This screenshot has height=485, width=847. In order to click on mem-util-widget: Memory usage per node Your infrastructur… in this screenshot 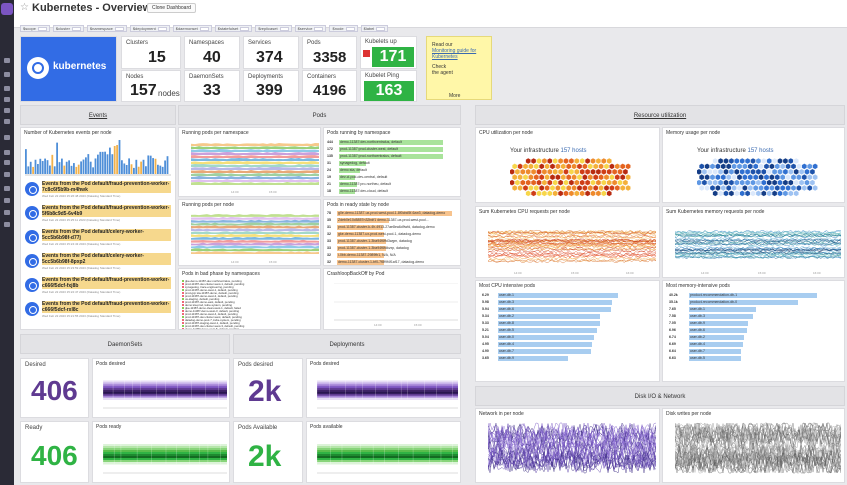, I will do `click(753, 165)`.